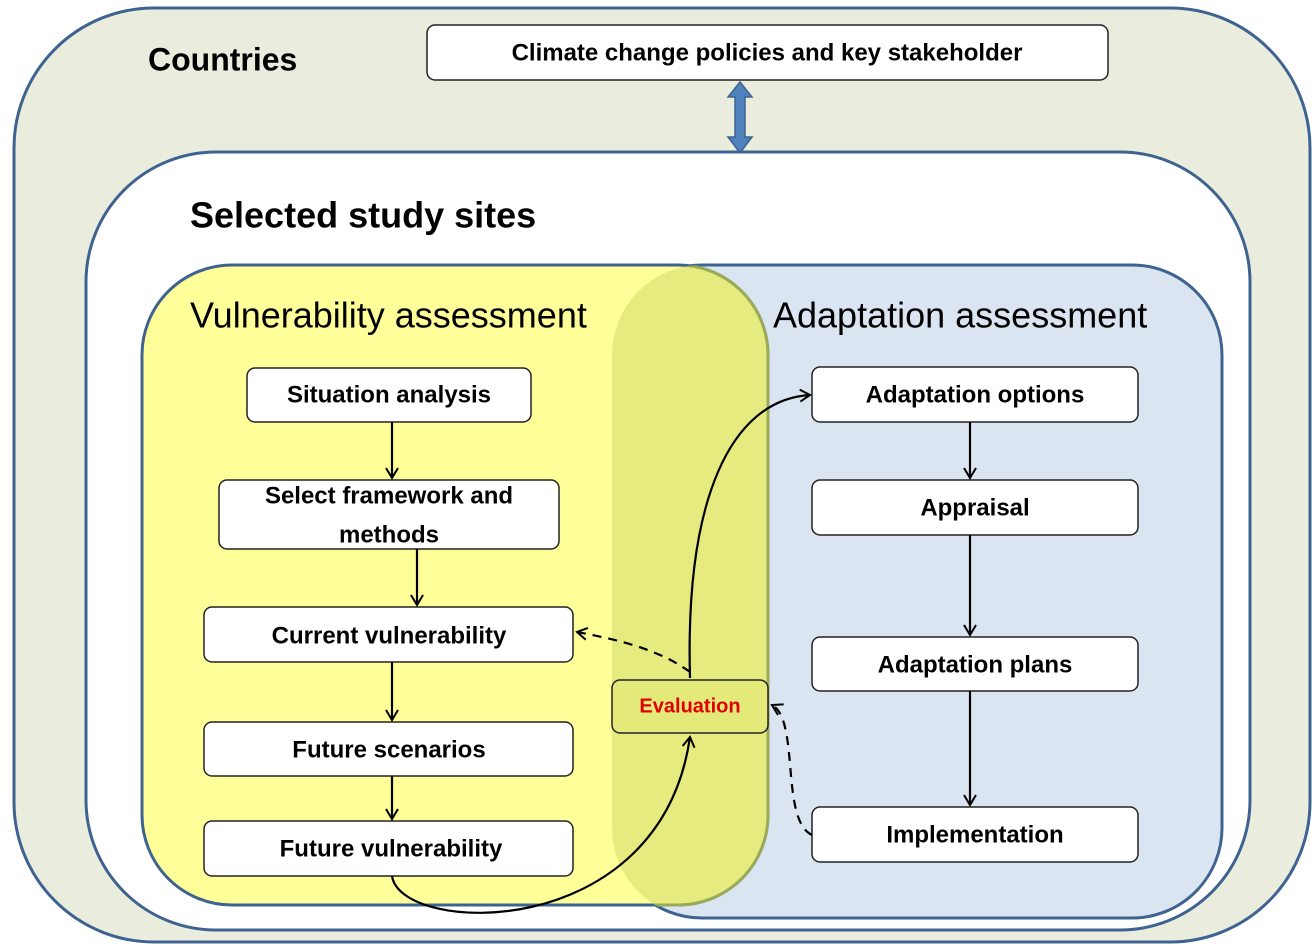 This screenshot has width=1314, height=948. I want to click on vulnerability-title: Vulnerability assessment, so click(388, 315).